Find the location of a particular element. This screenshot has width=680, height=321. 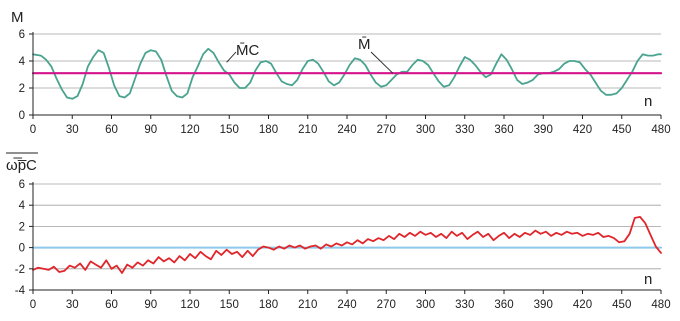

top-y-tick-label: 6 is located at coordinates (22, 35).